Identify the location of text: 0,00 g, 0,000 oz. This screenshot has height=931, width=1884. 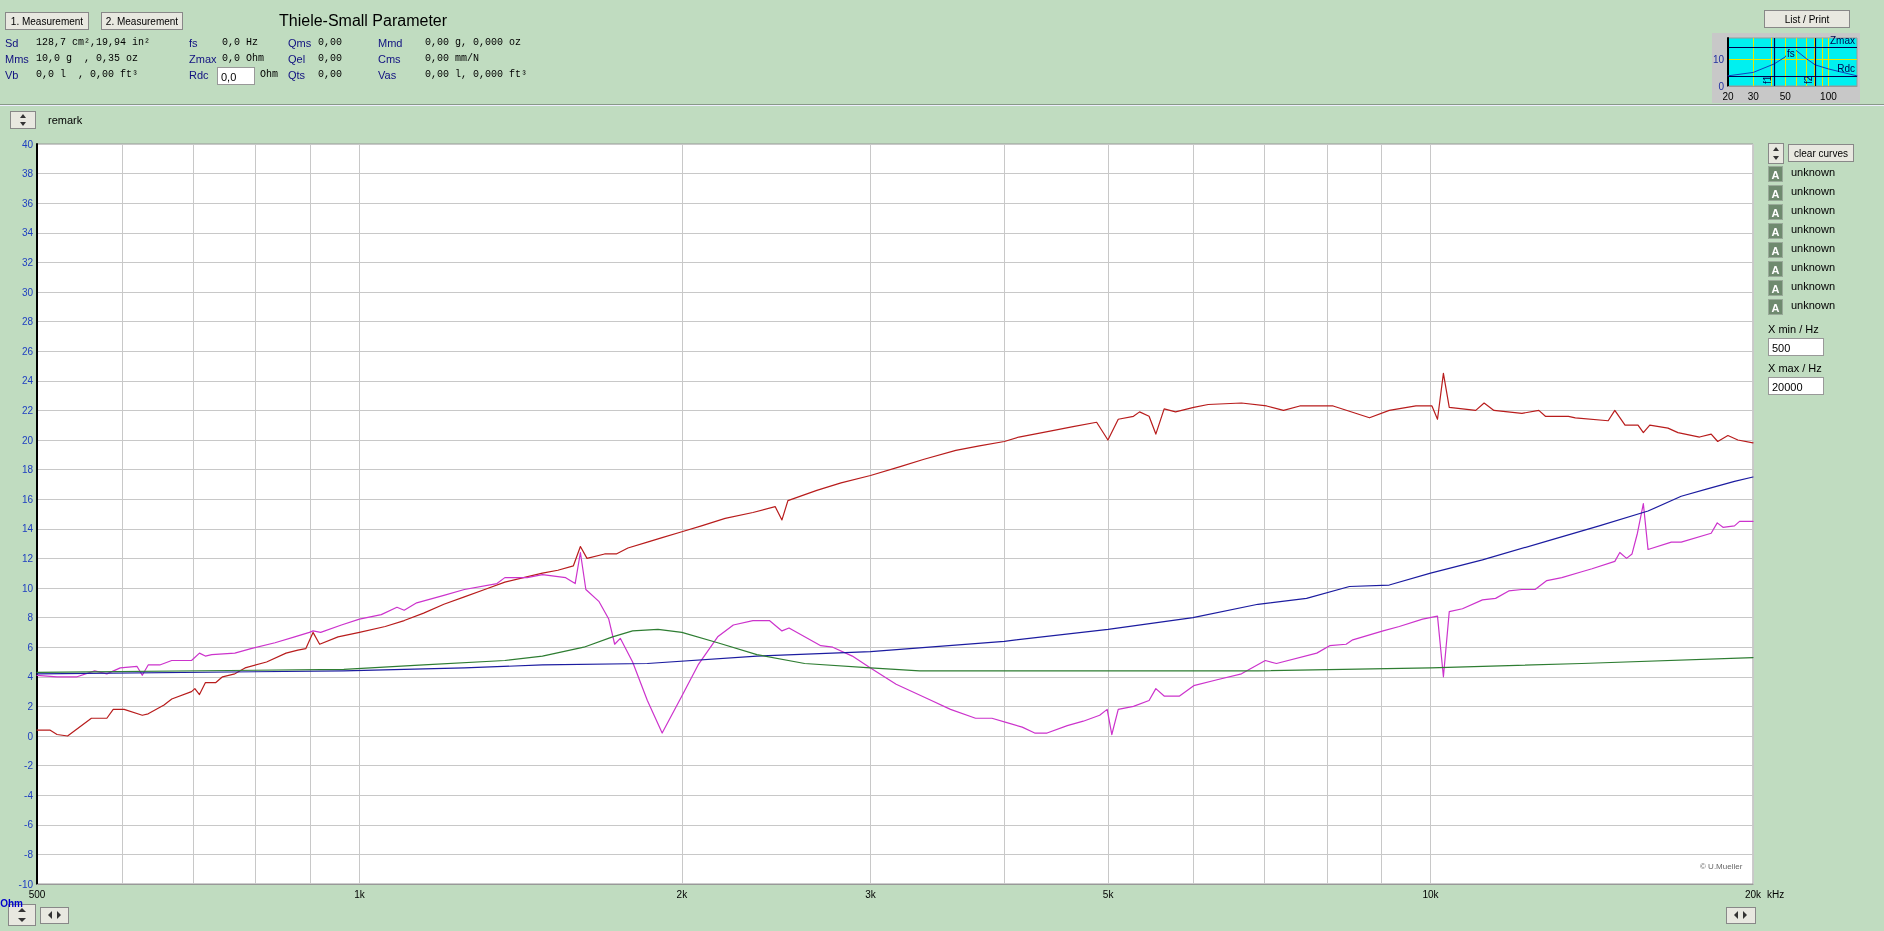
(473, 42).